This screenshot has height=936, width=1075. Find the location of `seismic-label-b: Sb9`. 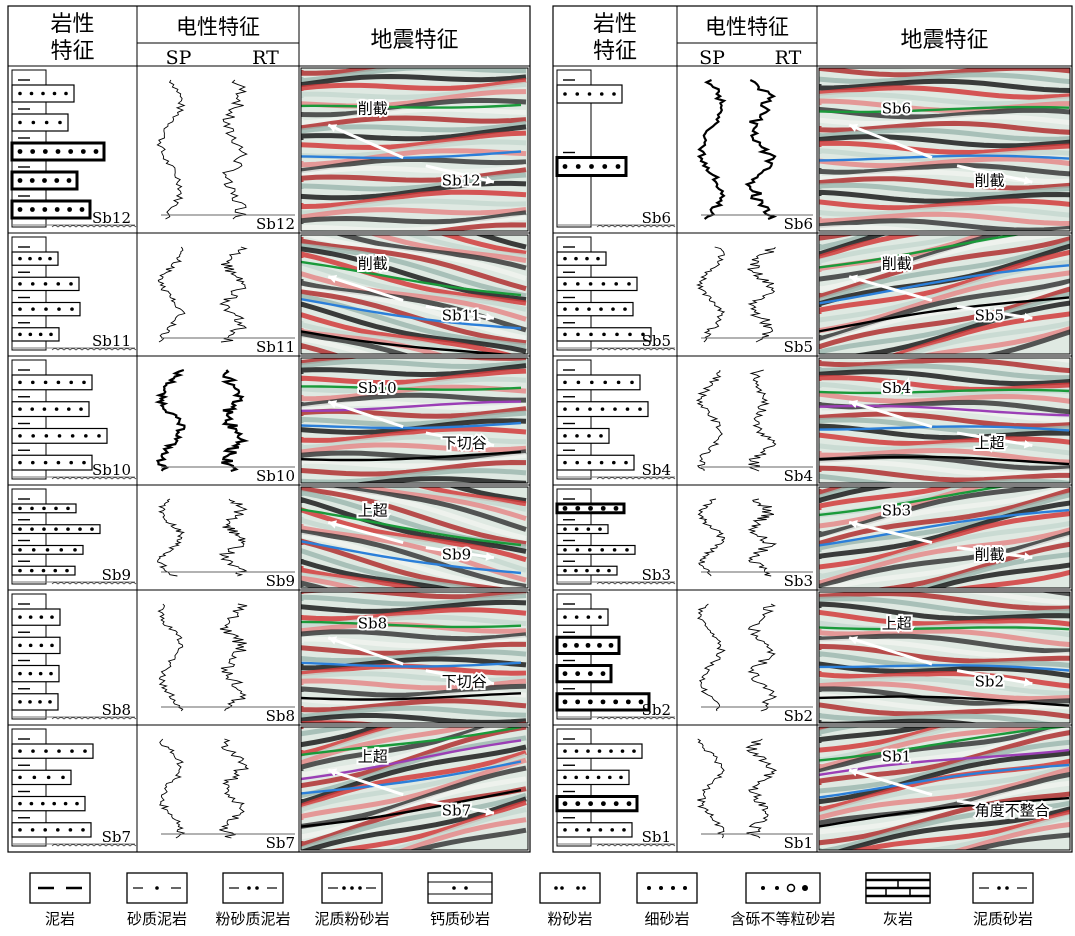

seismic-label-b: Sb9 is located at coordinates (456, 555).